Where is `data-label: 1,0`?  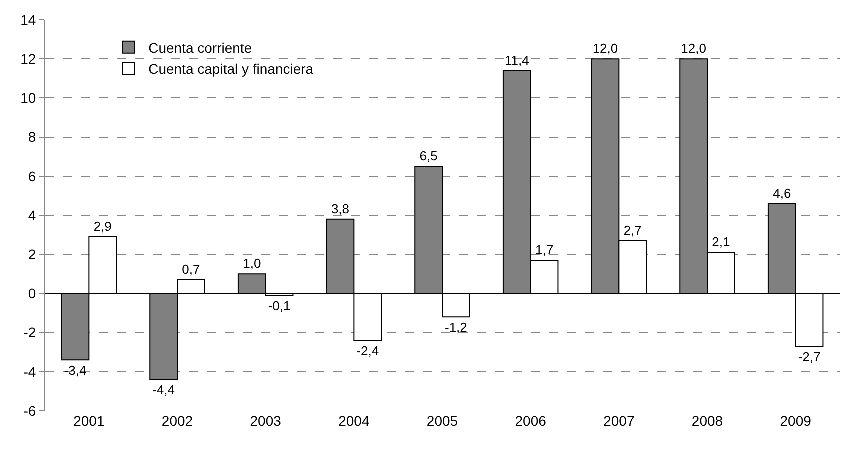 data-label: 1,0 is located at coordinates (252, 264).